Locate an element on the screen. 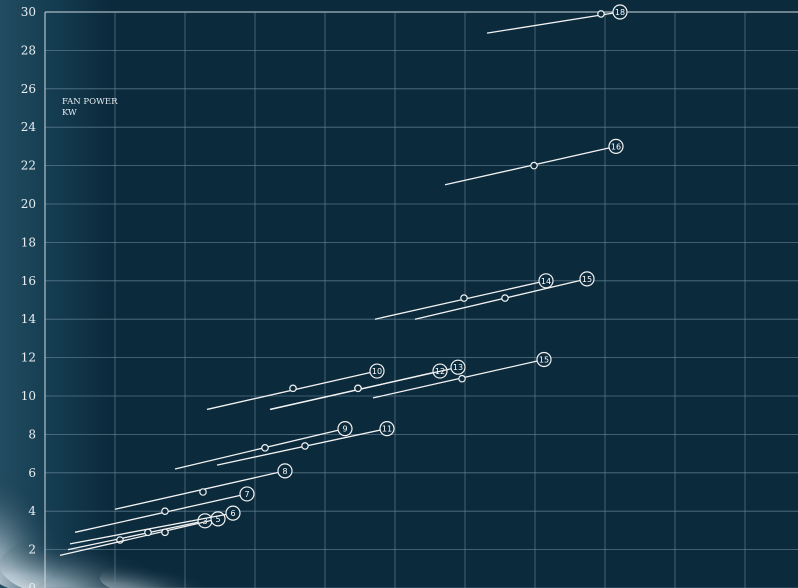  series-label: 9 is located at coordinates (344, 429).